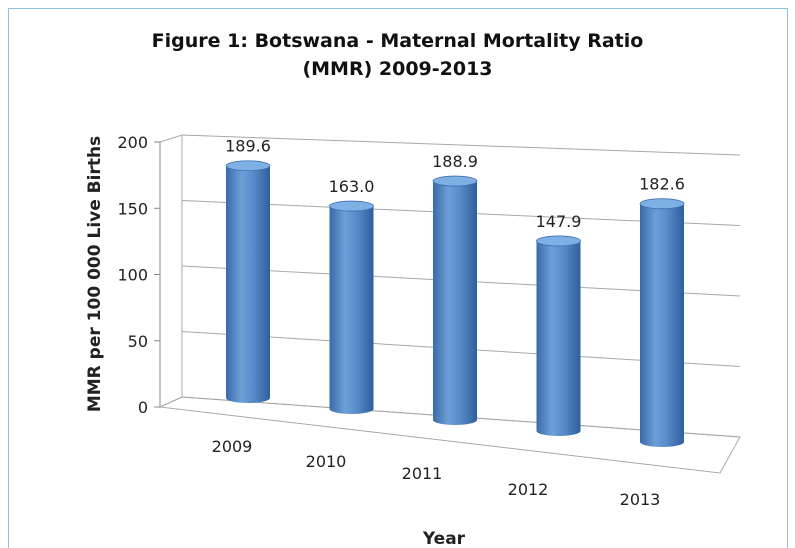  What do you see at coordinates (138, 341) in the screenshot?
I see `y-tick-label-50: 50` at bounding box center [138, 341].